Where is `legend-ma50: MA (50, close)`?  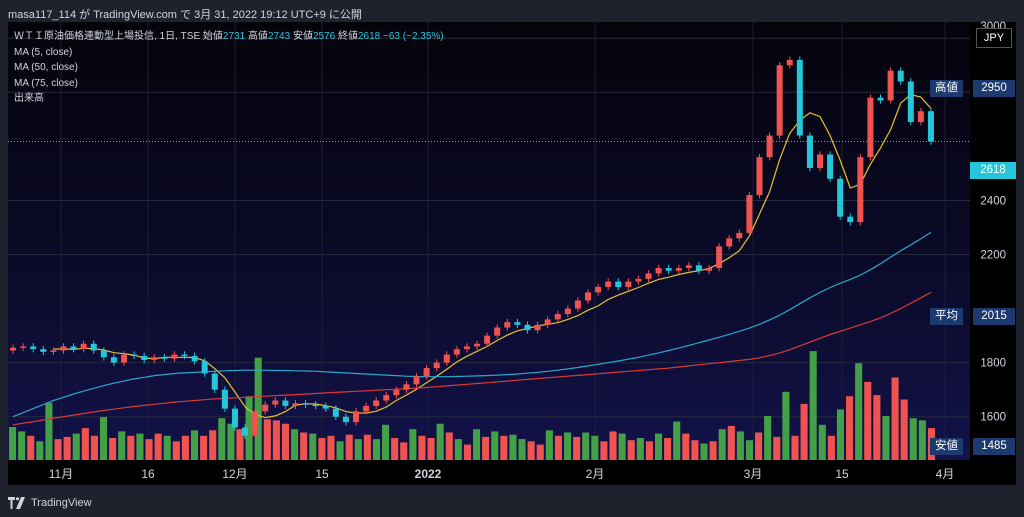
legend-ma50: MA (50, close) is located at coordinates (46, 67).